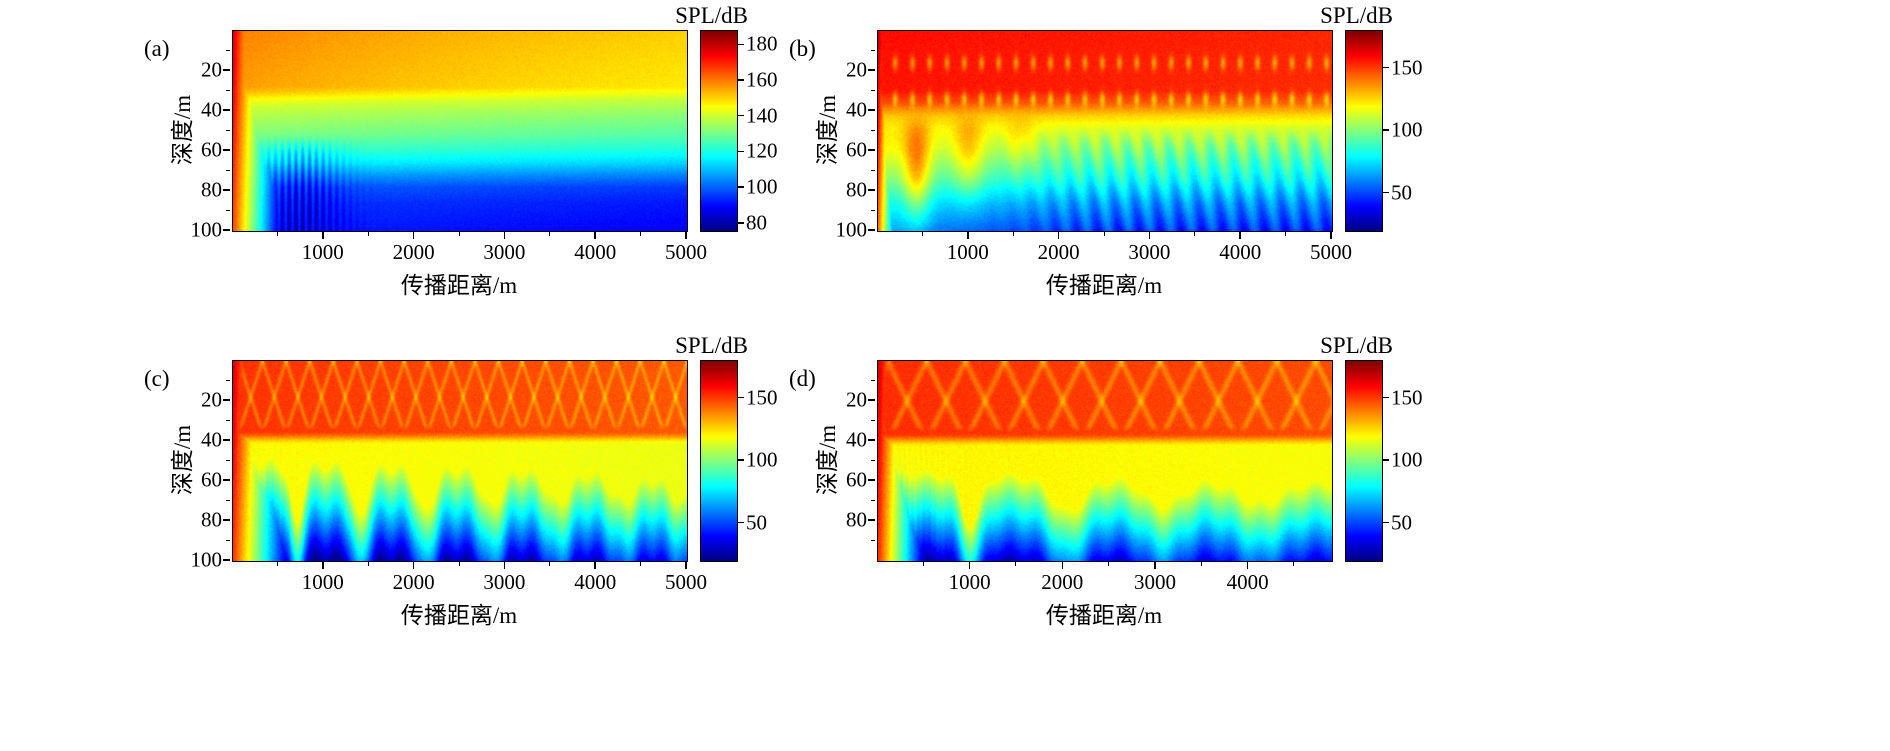  What do you see at coordinates (1407, 67) in the screenshot?
I see `colorbar-tick-label: 150` at bounding box center [1407, 67].